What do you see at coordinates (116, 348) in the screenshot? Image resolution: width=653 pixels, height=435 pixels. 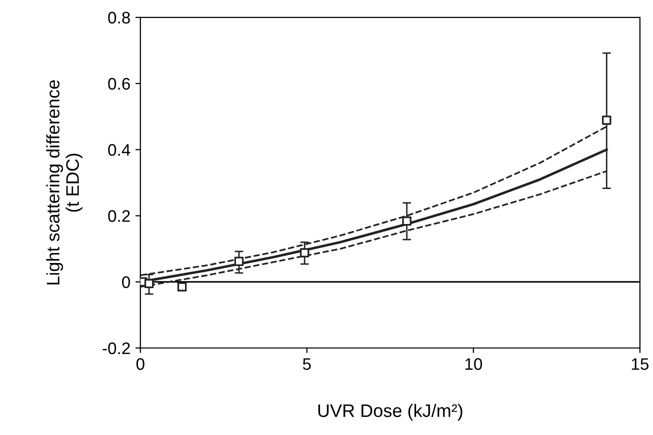 I see `y-tick-label: -0.2` at bounding box center [116, 348].